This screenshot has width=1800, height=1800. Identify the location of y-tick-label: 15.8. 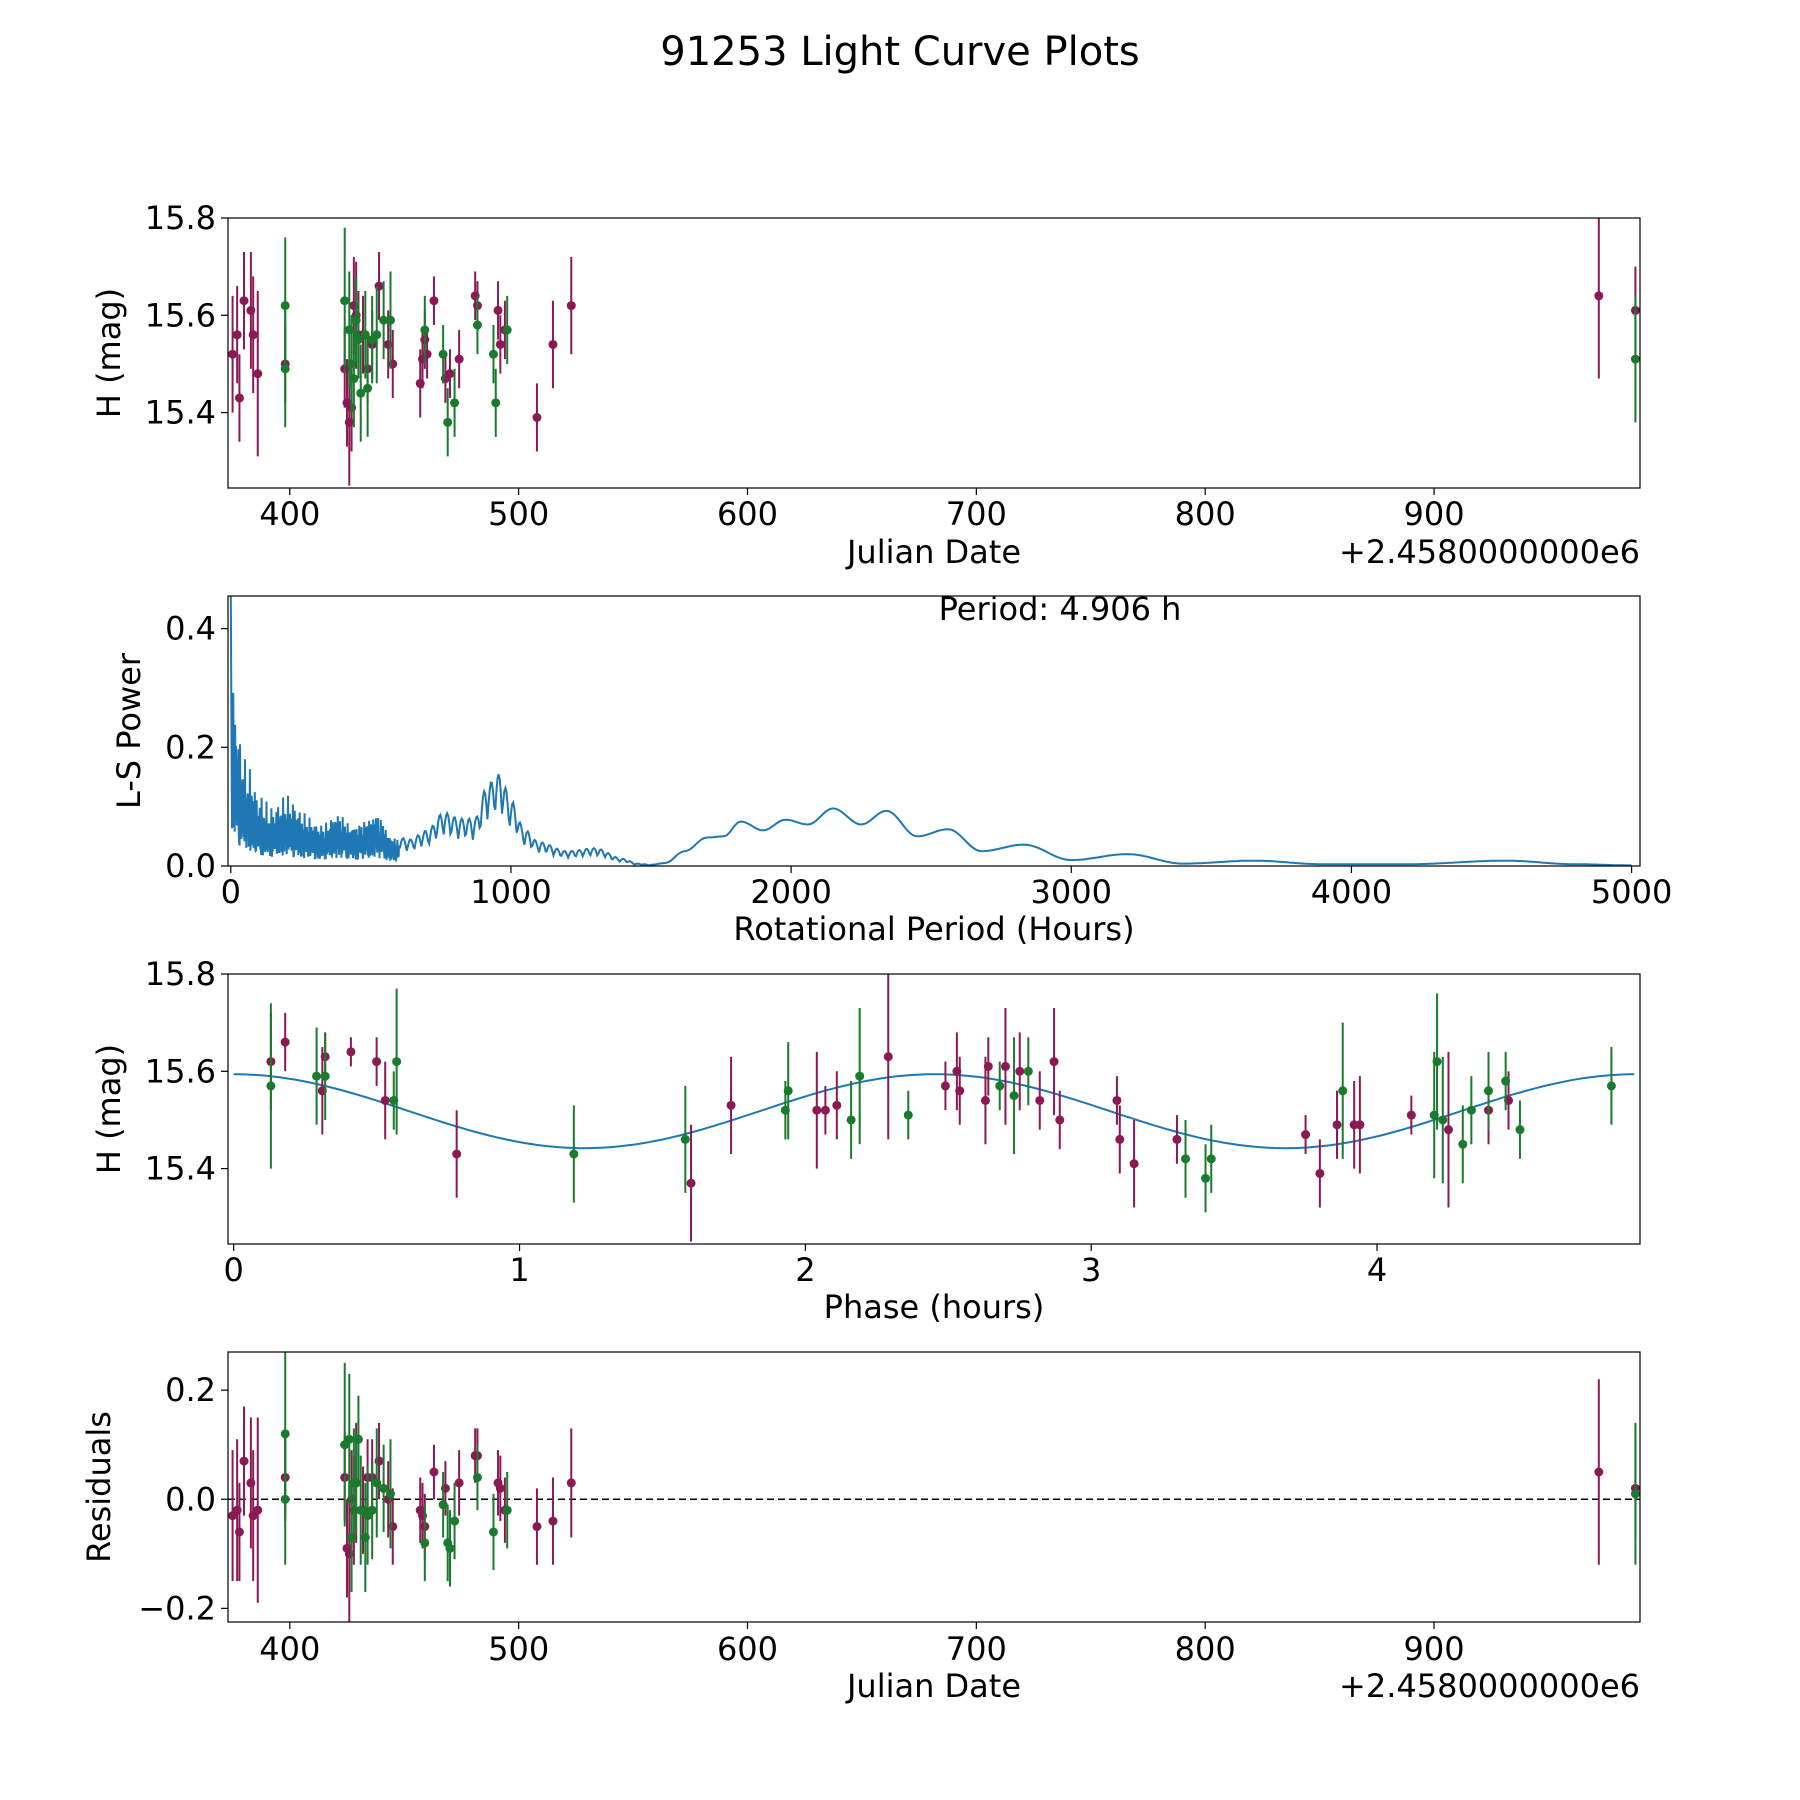
(180, 974).